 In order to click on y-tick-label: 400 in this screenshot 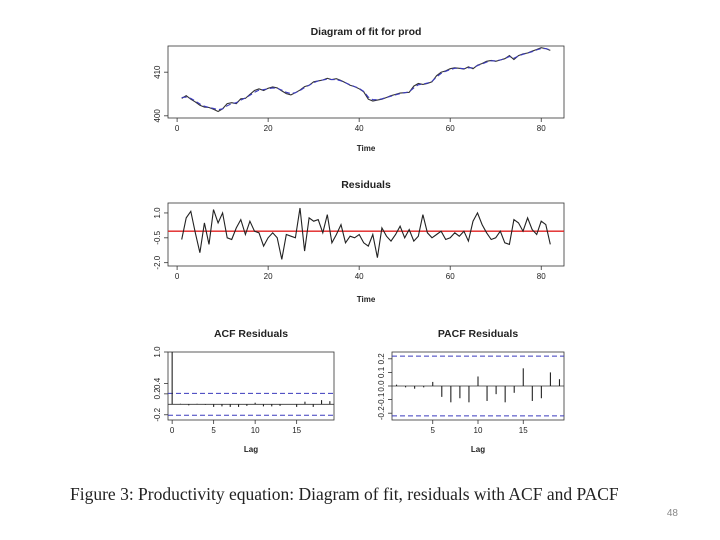, I will do `click(157, 116)`.